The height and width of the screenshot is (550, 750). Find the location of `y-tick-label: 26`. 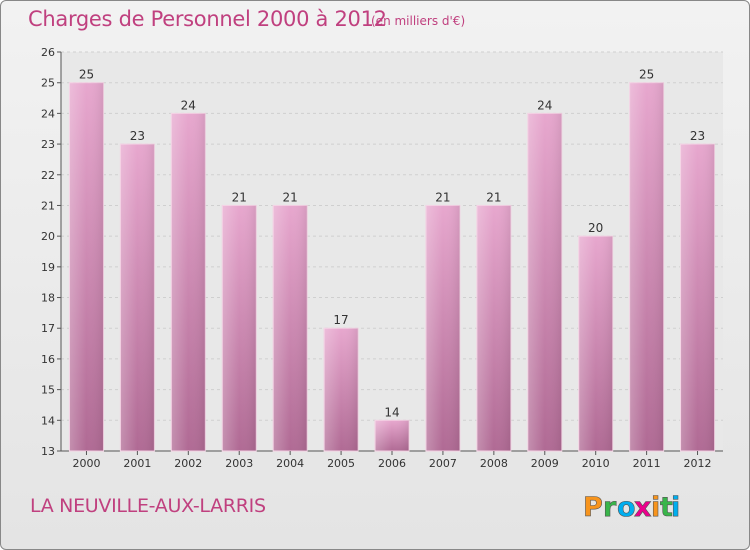

y-tick-label: 26 is located at coordinates (48, 52).